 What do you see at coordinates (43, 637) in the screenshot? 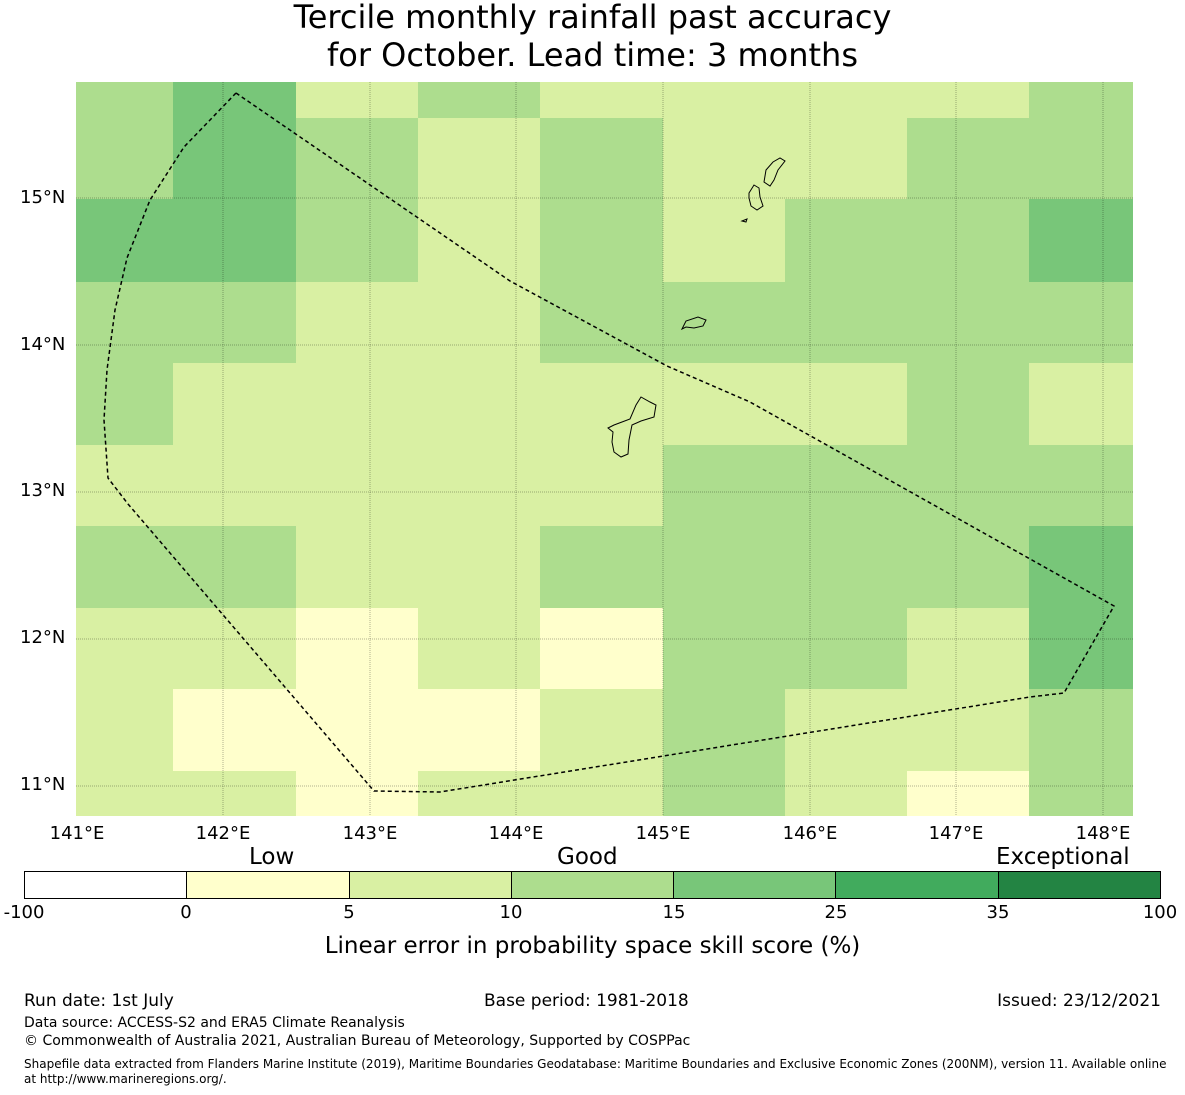
I see `lat-tick-12n: 12°N` at bounding box center [43, 637].